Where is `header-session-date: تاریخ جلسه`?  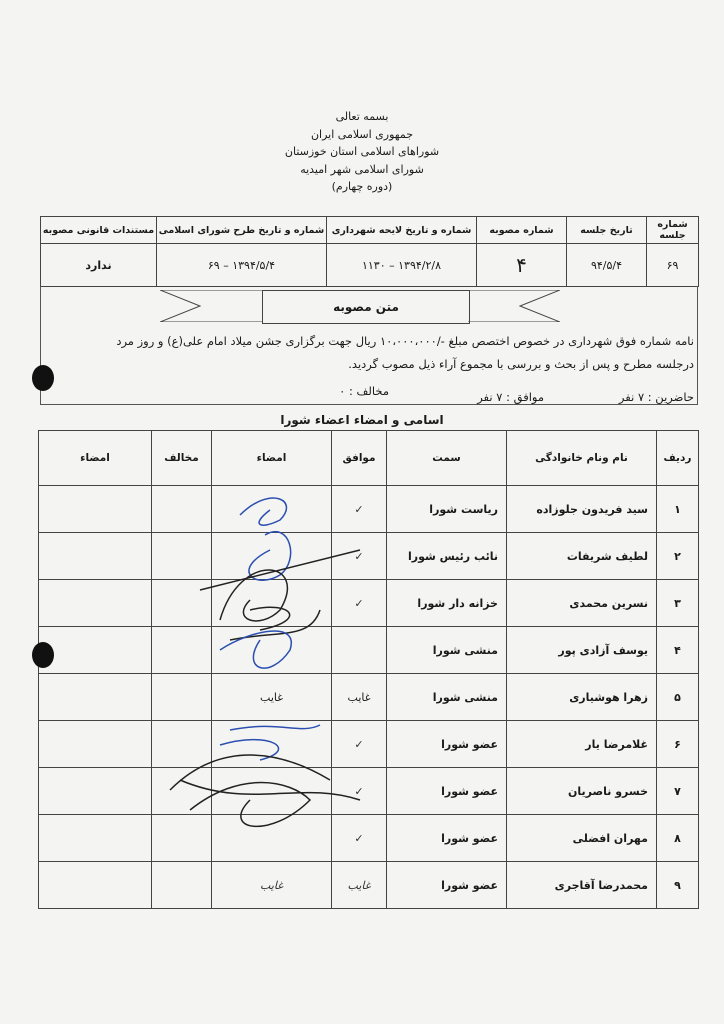
header-session-date: تاریخ جلسه is located at coordinates (606, 230).